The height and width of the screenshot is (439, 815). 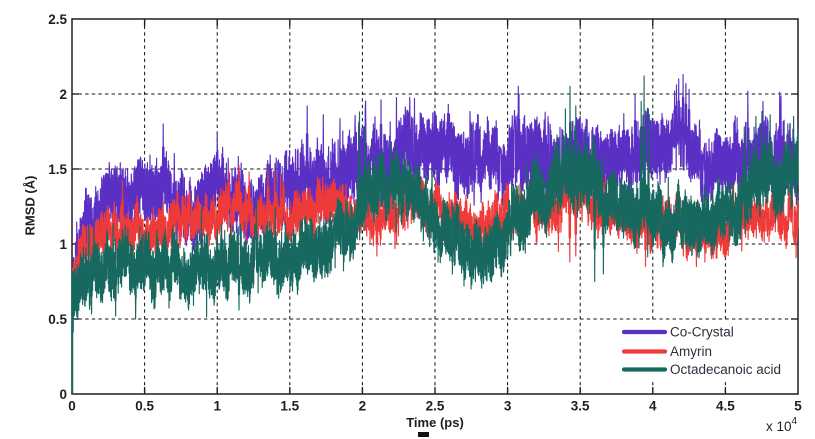 I want to click on svg-text: Co-Crystal, so click(x=702, y=332).